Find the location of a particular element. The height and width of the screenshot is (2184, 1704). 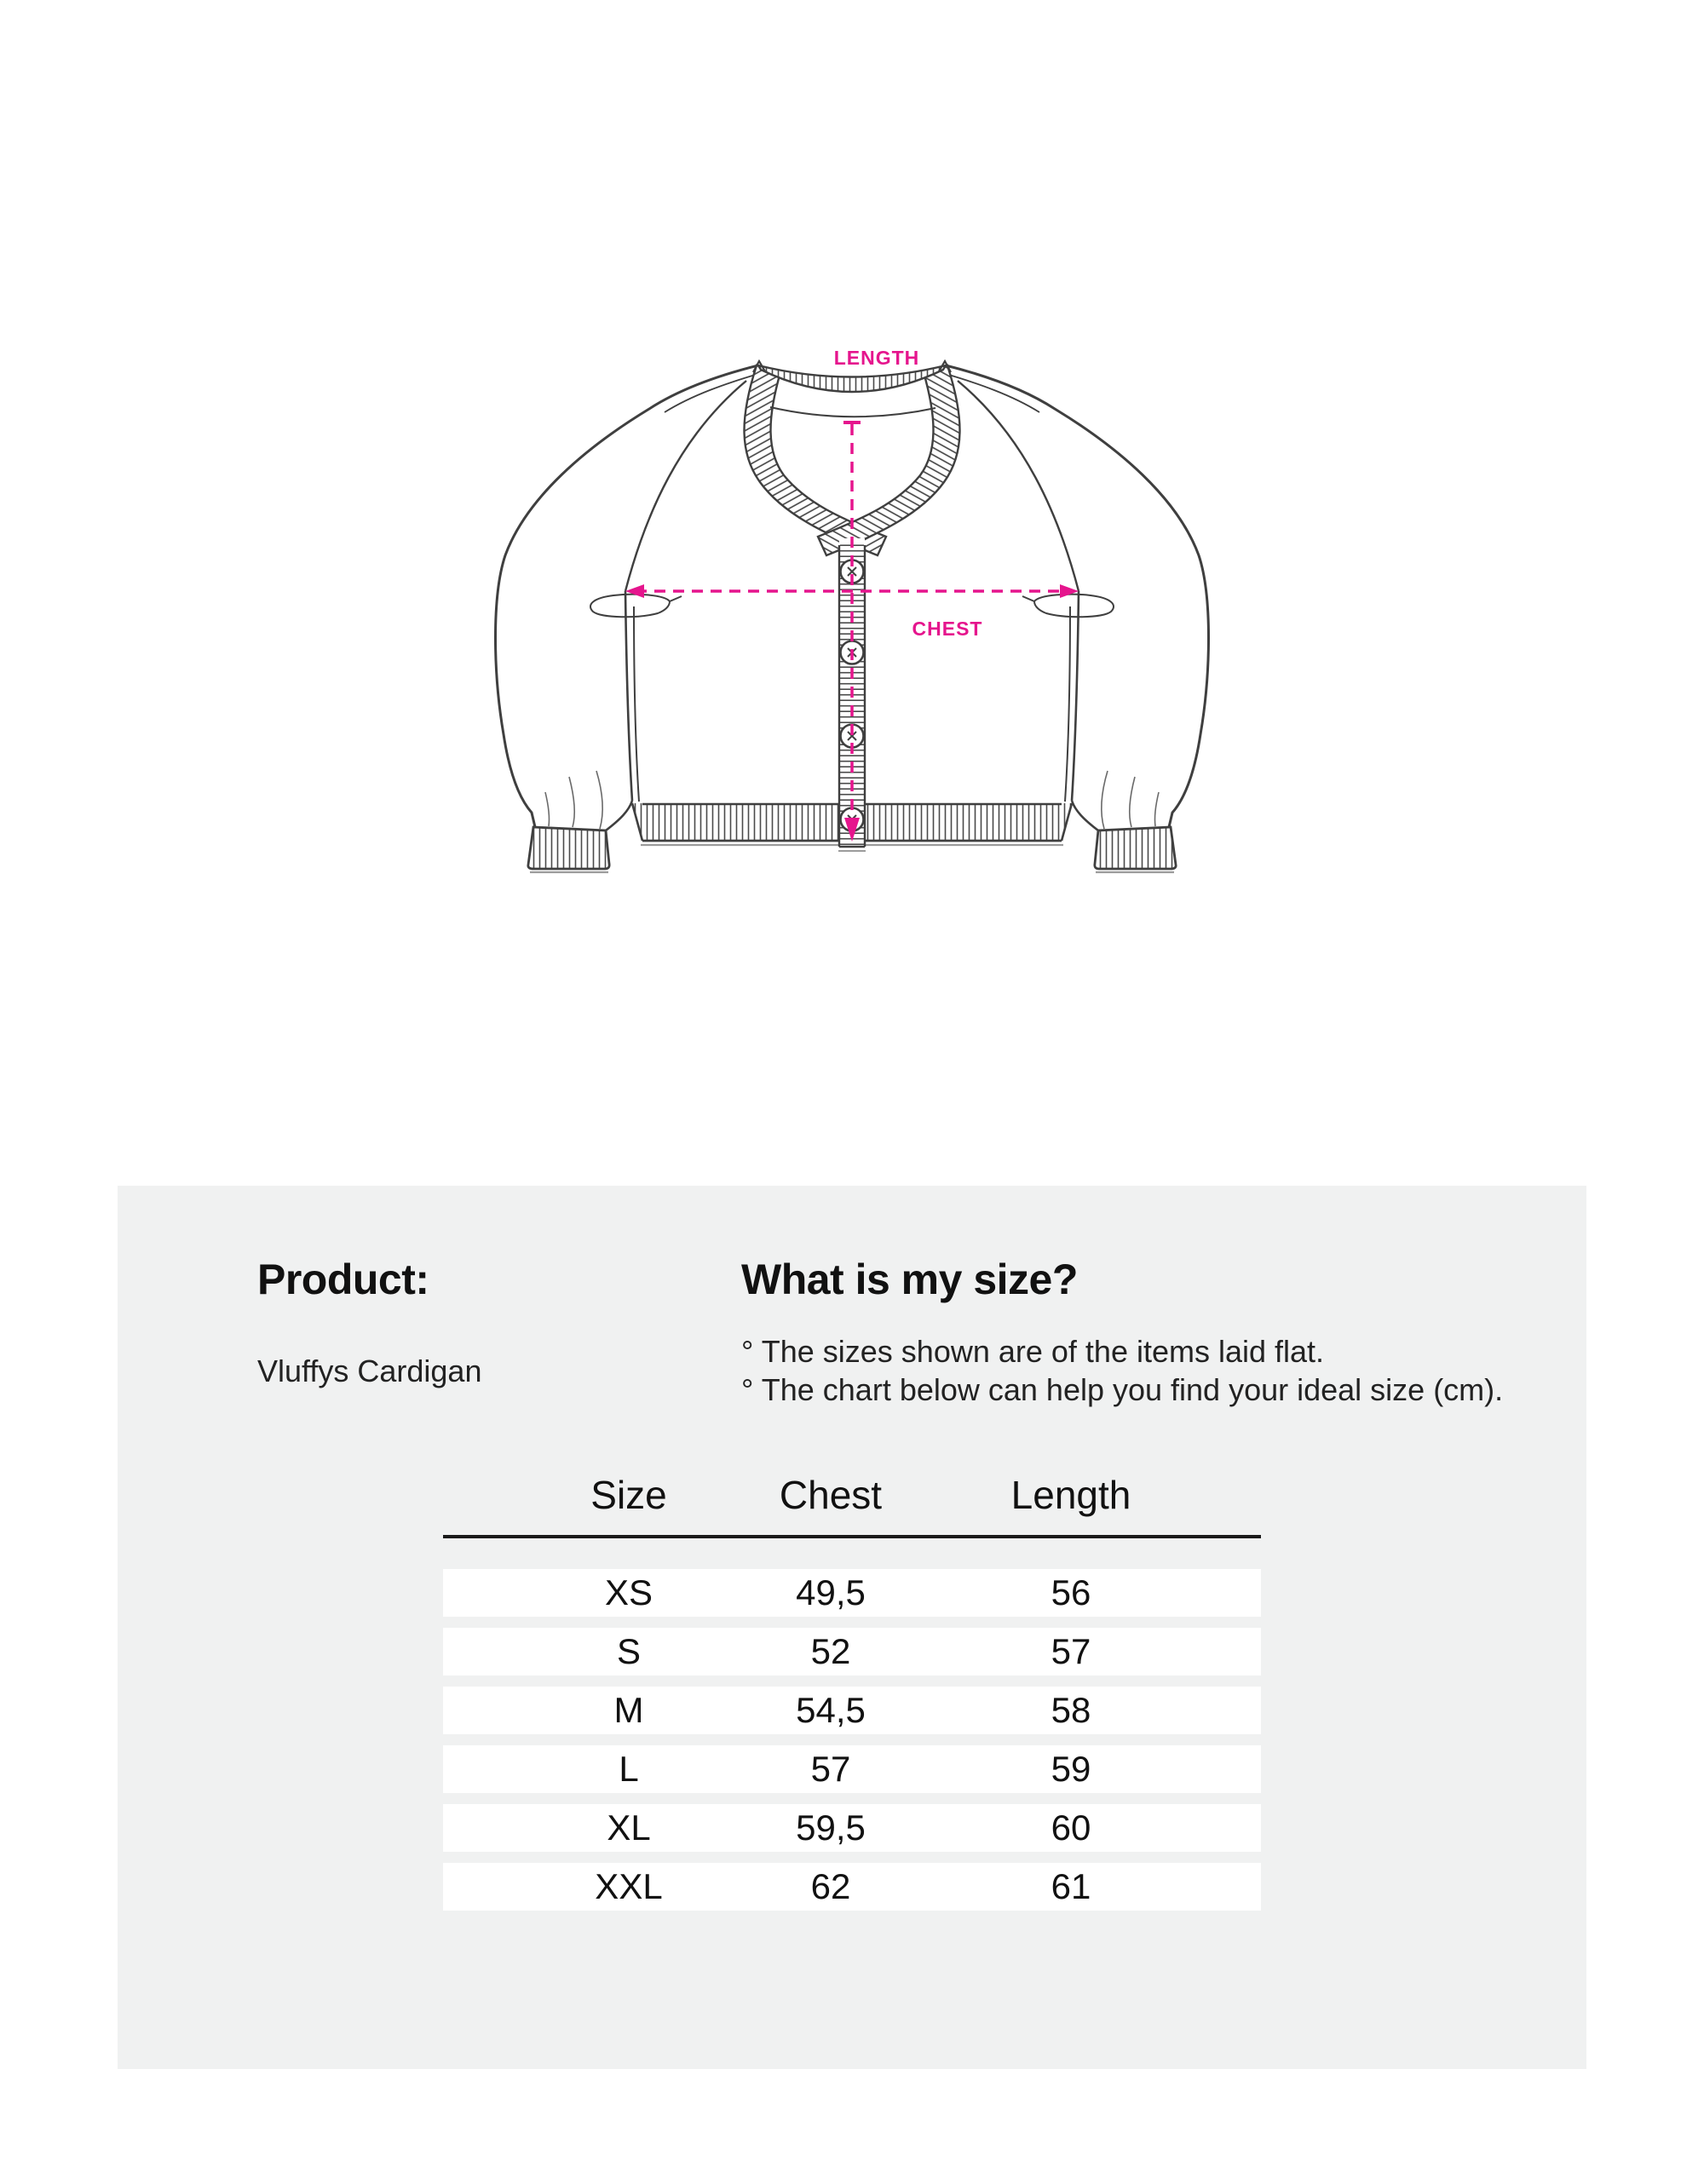

table-row: M 54,5 58 is located at coordinates (852, 1710).